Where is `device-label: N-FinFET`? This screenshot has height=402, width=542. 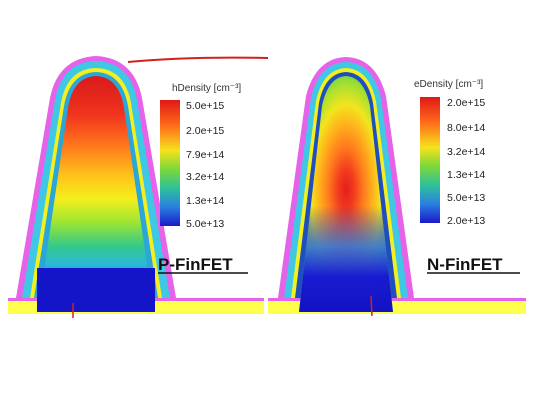 device-label: N-FinFET is located at coordinates (465, 264).